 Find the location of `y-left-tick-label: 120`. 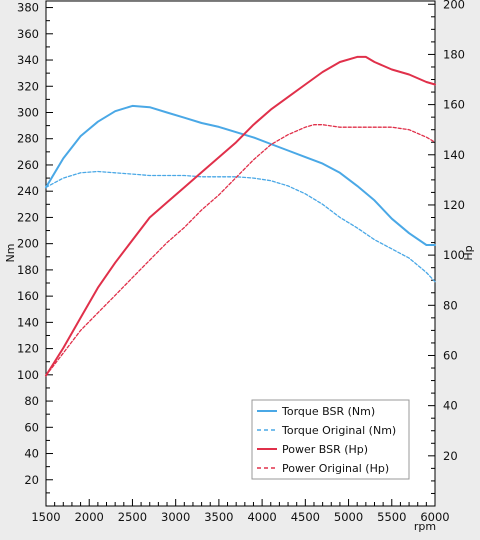

y-left-tick-label: 120 is located at coordinates (28, 349).